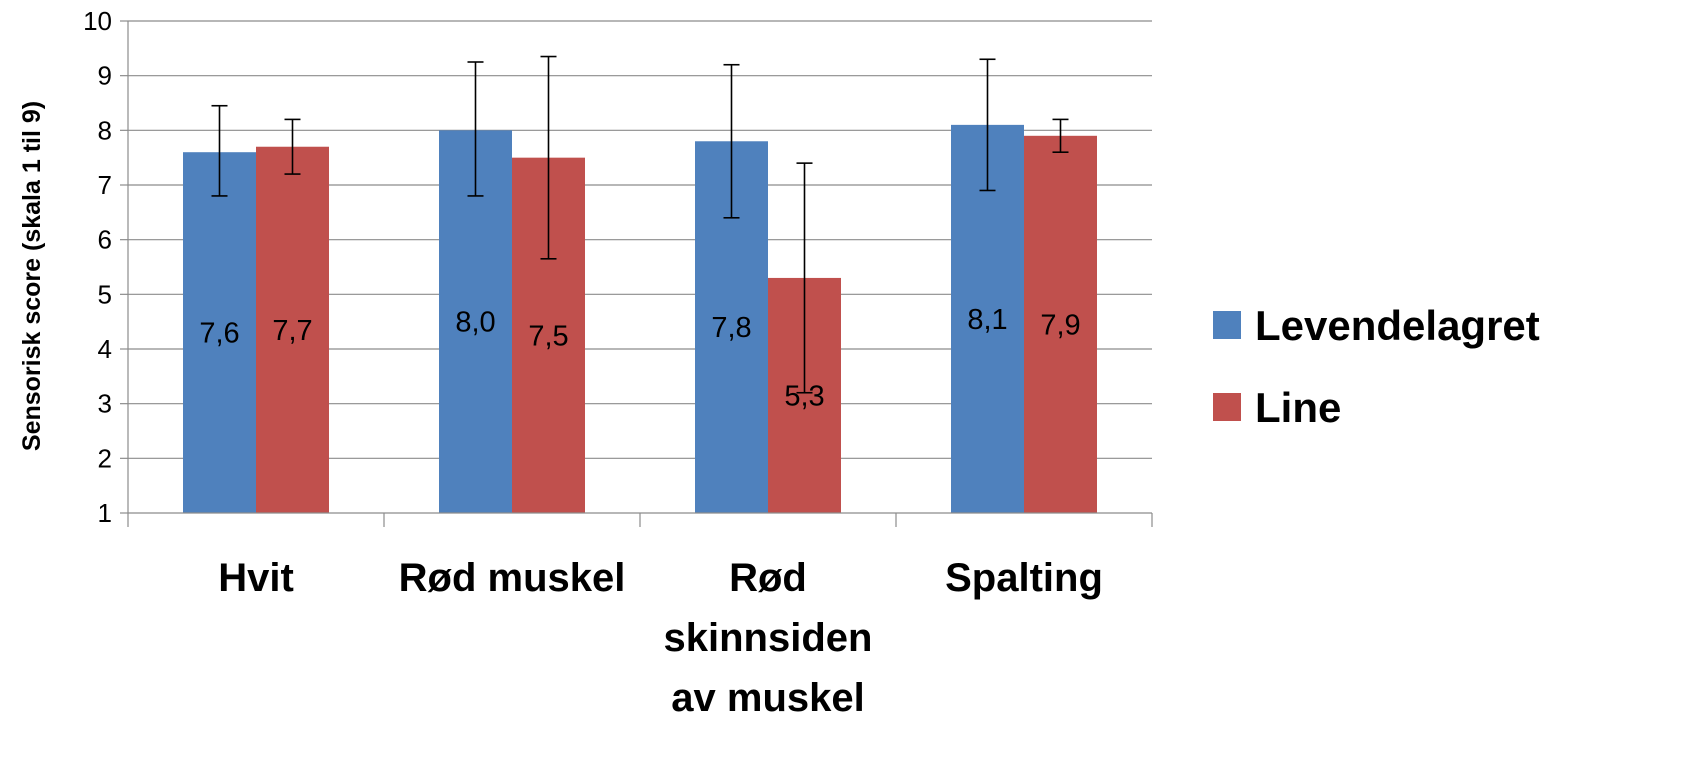 Image resolution: width=1698 pixels, height=777 pixels. I want to click on category-label: Hvit, so click(256, 578).